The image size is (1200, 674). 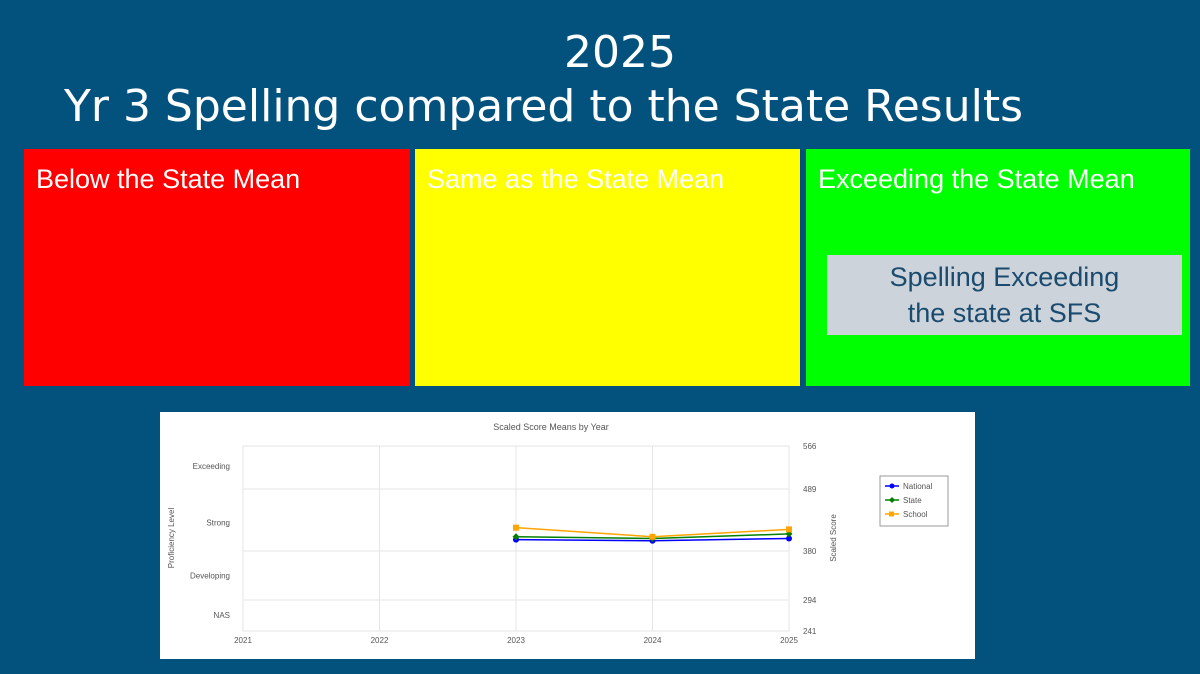 What do you see at coordinates (1004, 295) in the screenshot?
I see `exceed-note-box: Spelling Exceeding the state at SFS` at bounding box center [1004, 295].